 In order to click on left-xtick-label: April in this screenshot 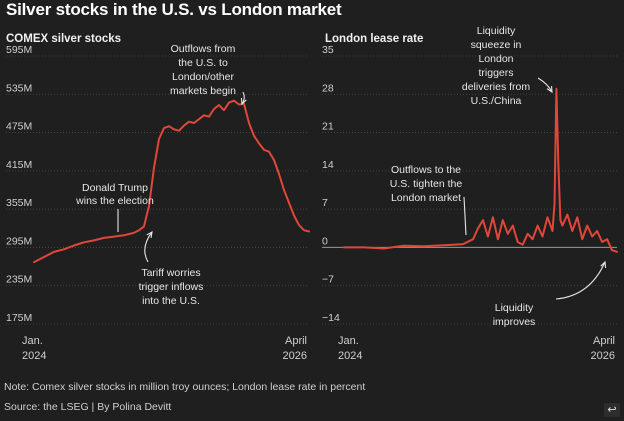, I will do `click(296, 341)`.